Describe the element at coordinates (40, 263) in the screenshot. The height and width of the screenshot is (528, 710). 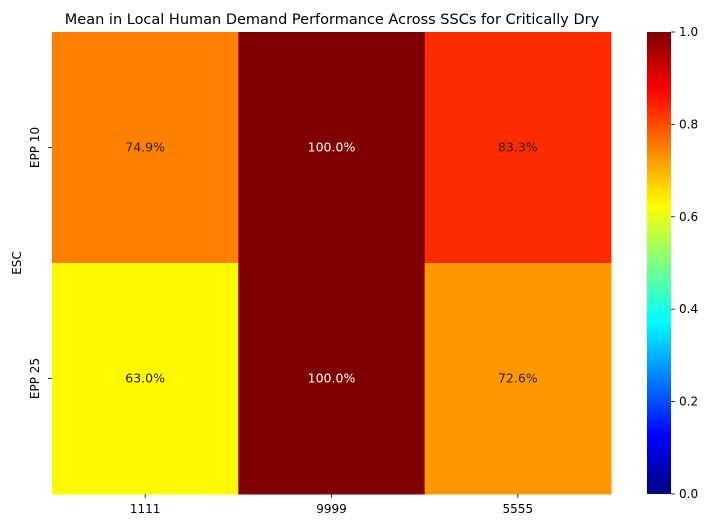
I see `y-axis-ticks: EPP 10 EPP 25` at that location.